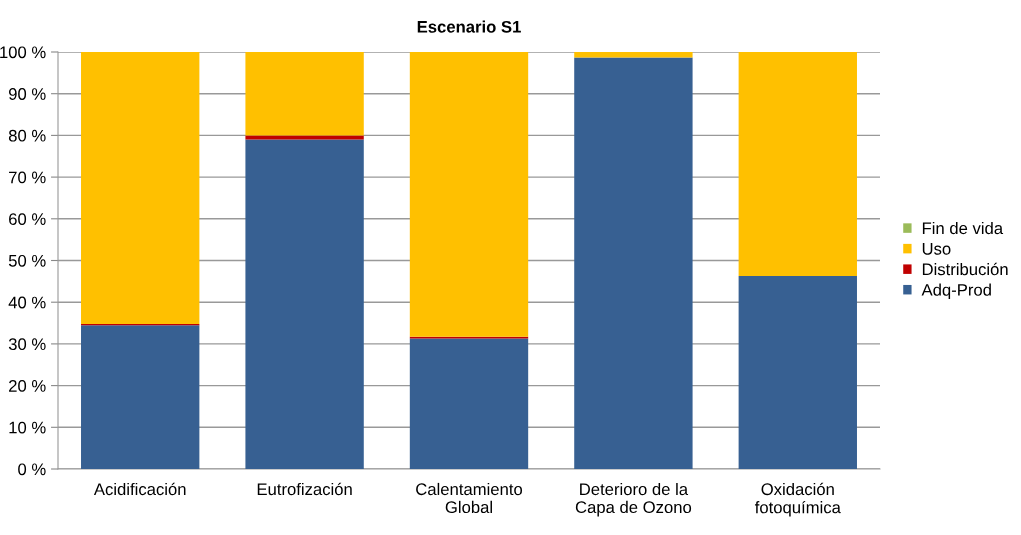 This screenshot has height=535, width=1021. What do you see at coordinates (469, 498) in the screenshot?
I see `x-tick-label: Calentamiento Global` at bounding box center [469, 498].